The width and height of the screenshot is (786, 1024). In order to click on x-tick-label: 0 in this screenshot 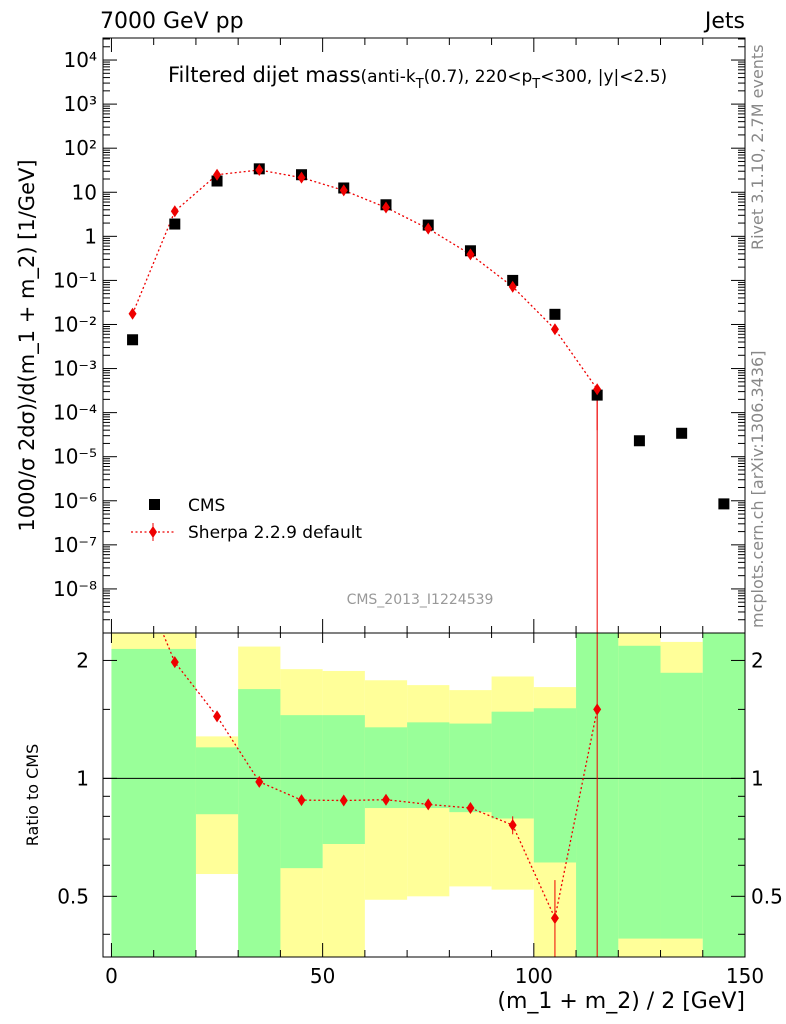, I will do `click(111, 976)`.